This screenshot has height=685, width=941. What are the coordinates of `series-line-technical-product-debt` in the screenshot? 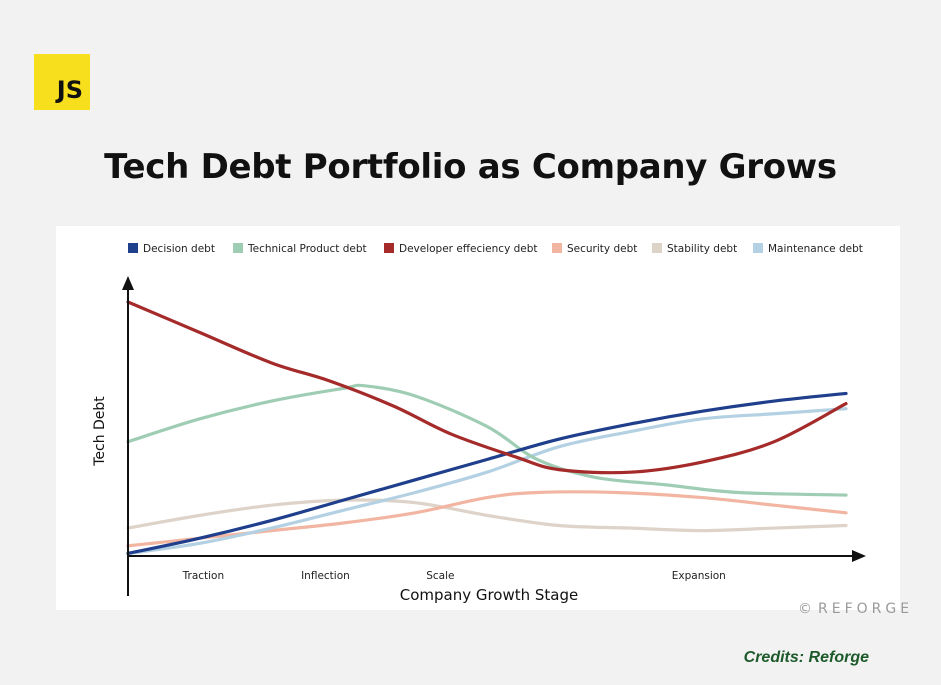 It's located at (487, 440).